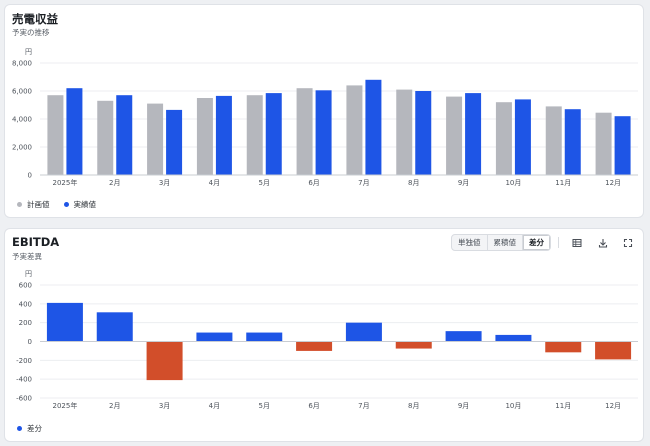 This screenshot has width=650, height=446. Describe the element at coordinates (31, 32) in the screenshot. I see `chart-subtitle: 予実の推移` at that location.